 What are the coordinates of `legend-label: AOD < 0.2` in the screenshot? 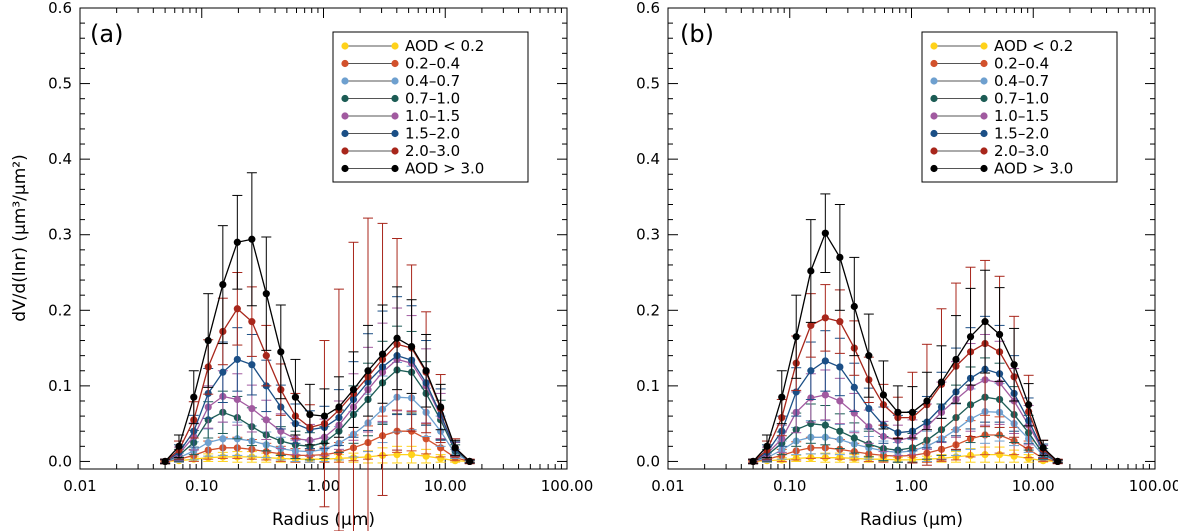 It's located at (444, 46).